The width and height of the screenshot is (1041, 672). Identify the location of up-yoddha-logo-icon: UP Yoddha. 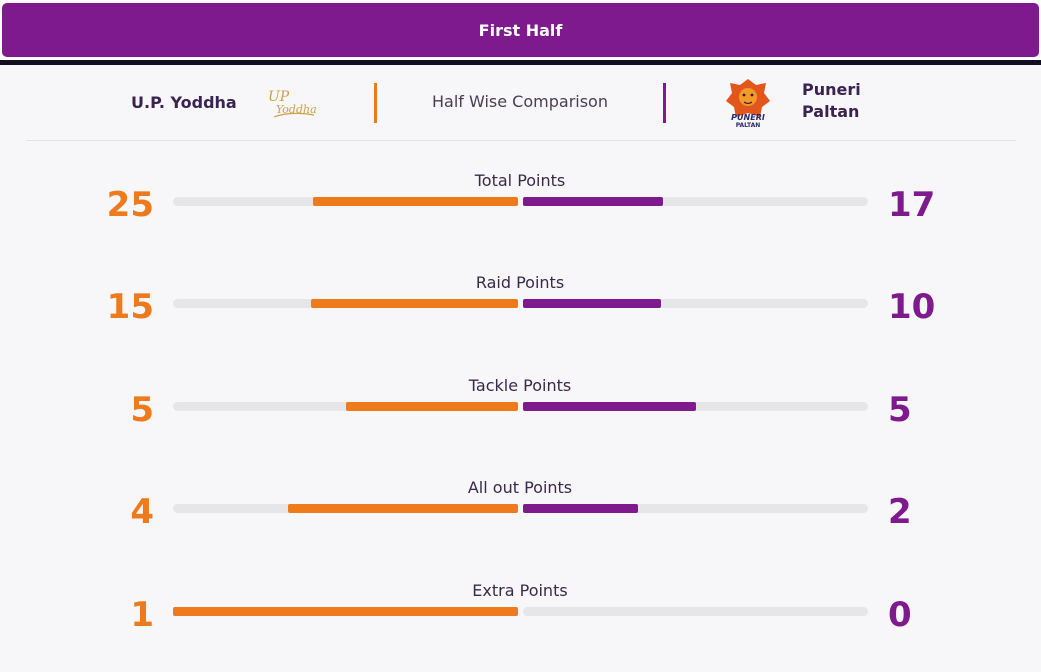
(292, 103).